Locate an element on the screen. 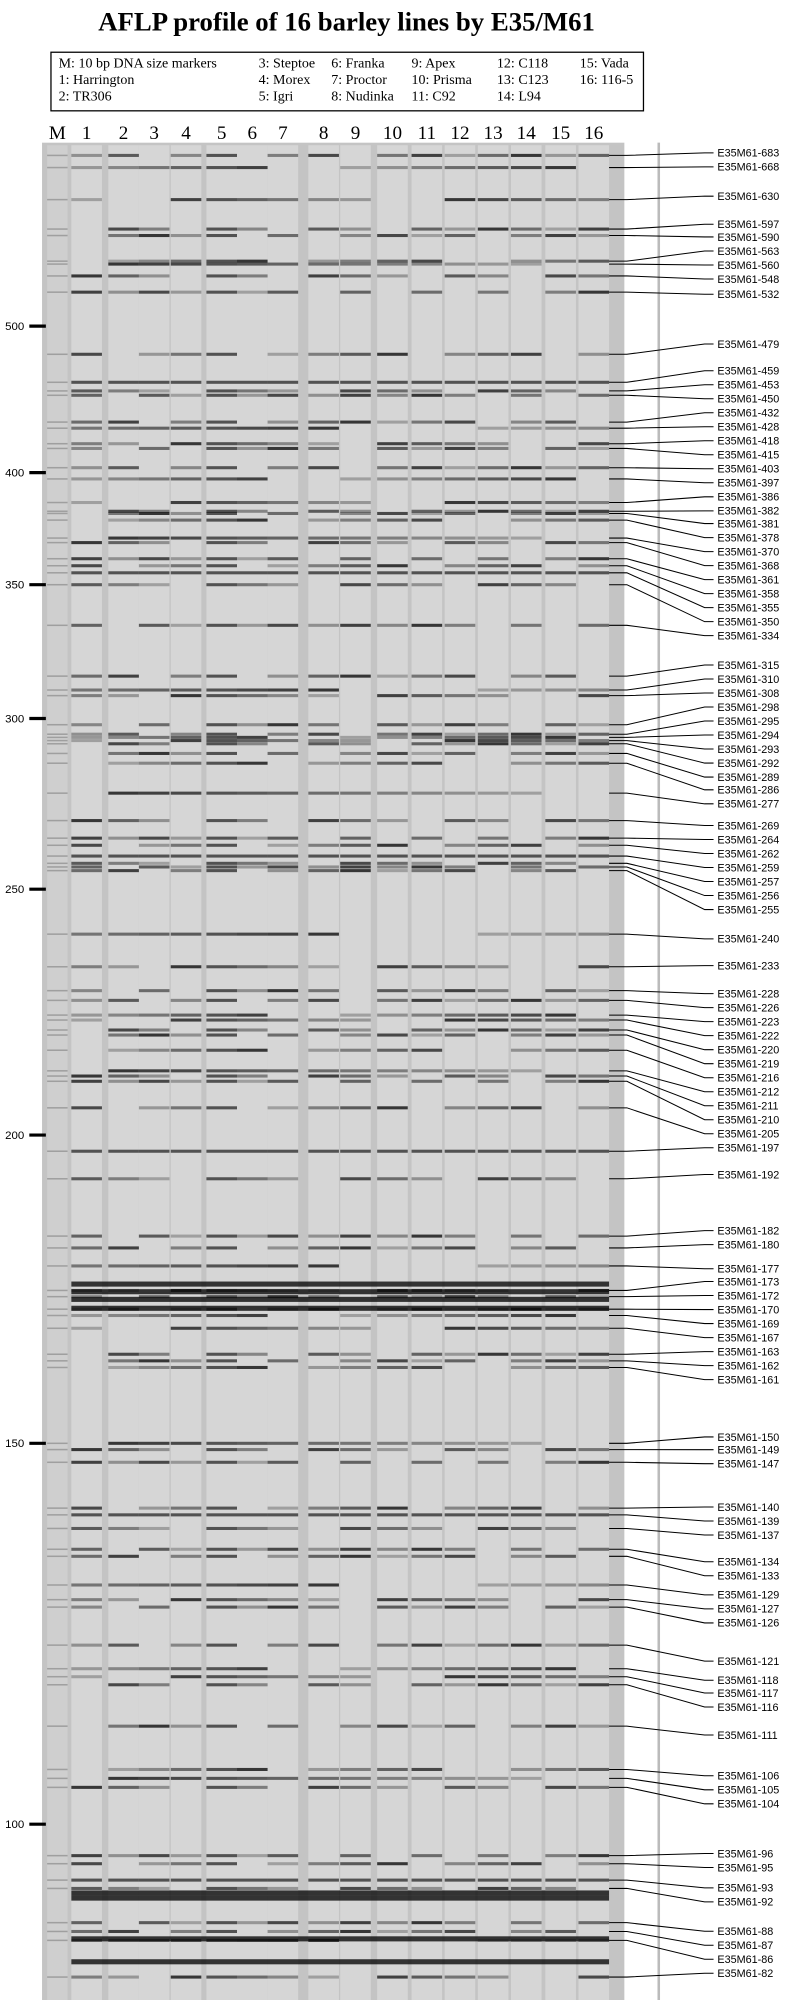 This screenshot has width=790, height=2000. band-label: E35M61-334 is located at coordinates (748, 636).